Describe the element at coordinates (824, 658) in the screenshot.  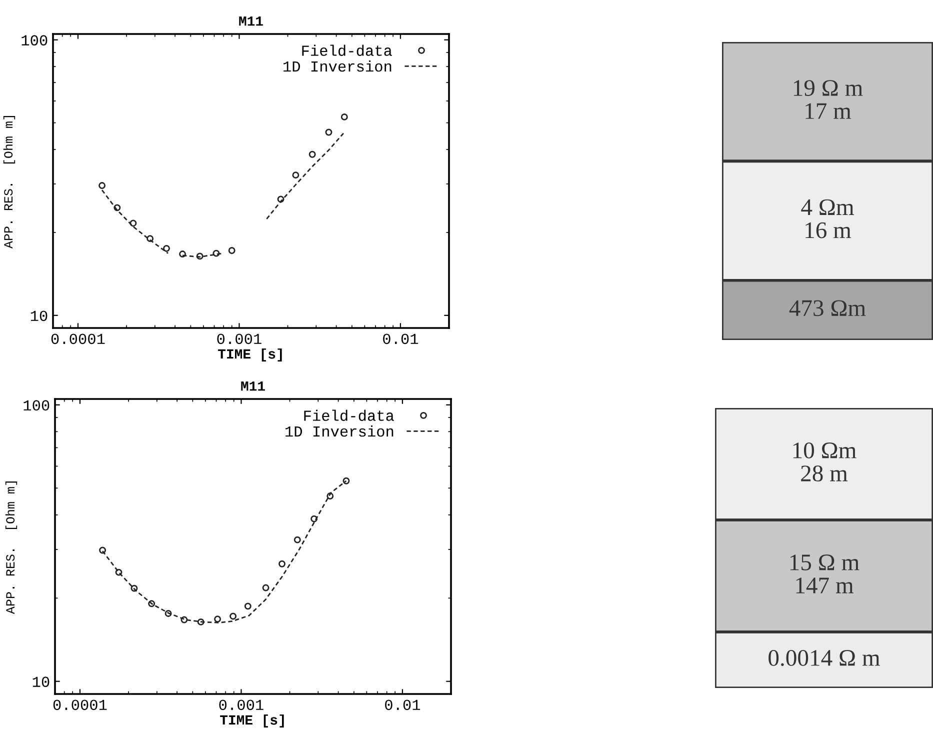
I see `text: 0.0014 Ω m` at that location.